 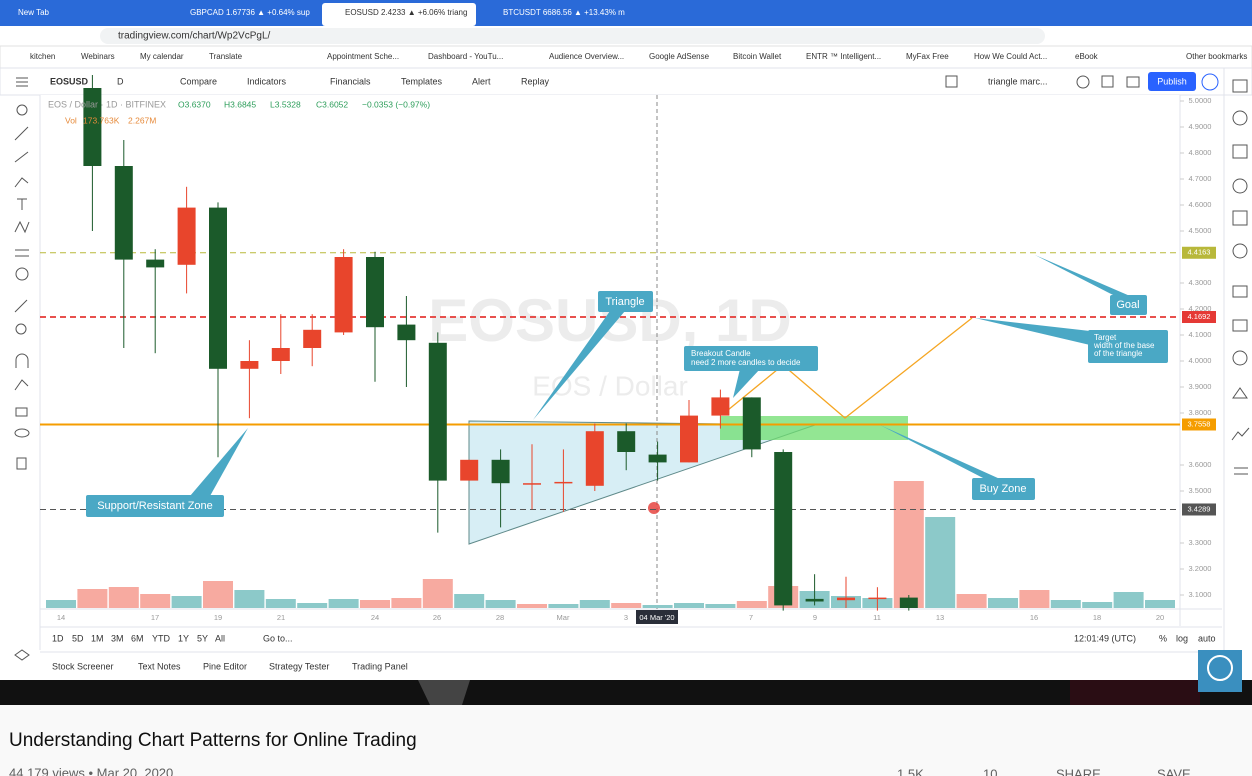 I want to click on toolbar-item: Alert, so click(x=481, y=81).